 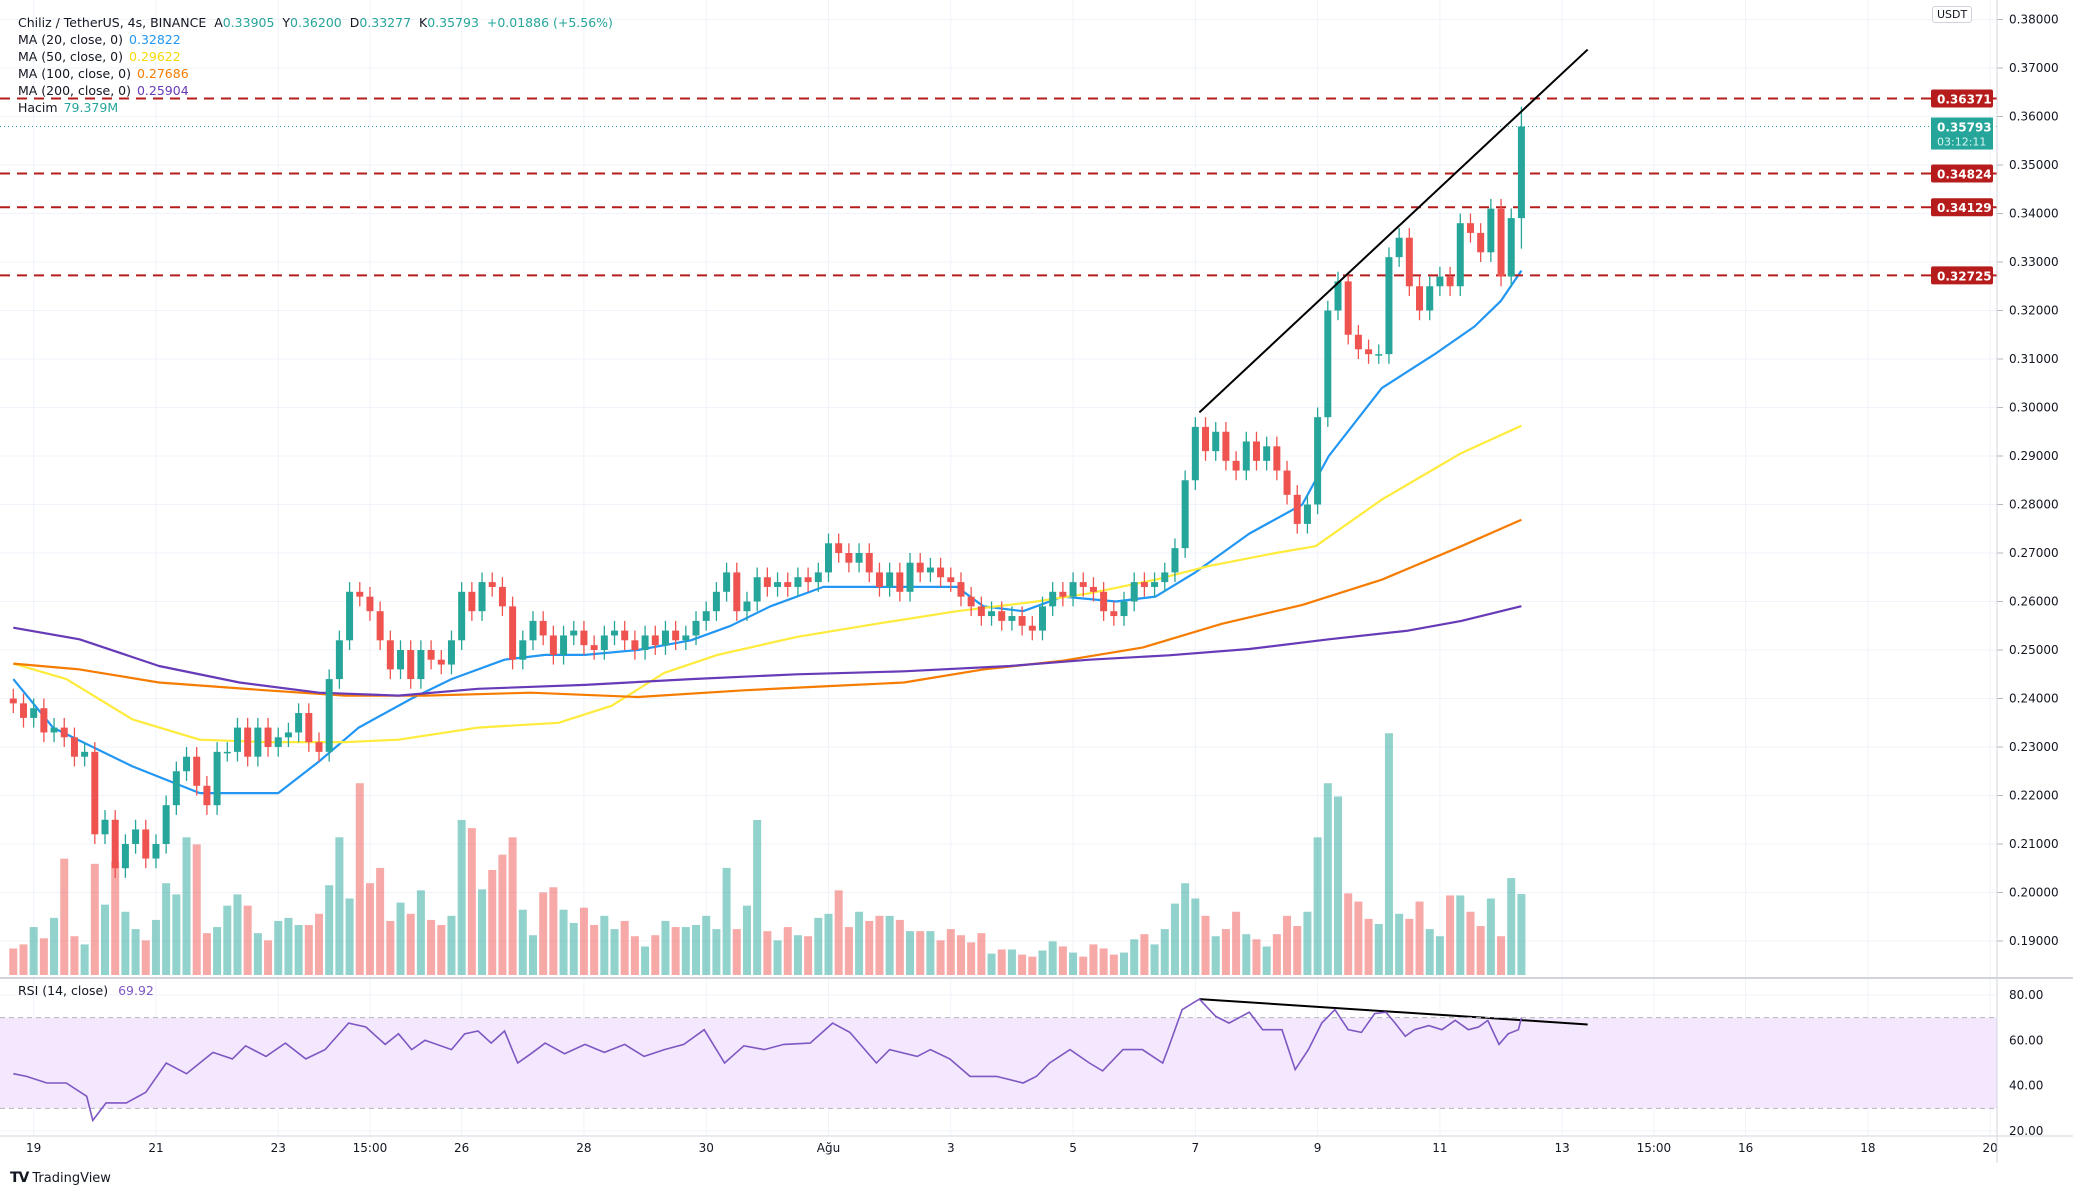 I want to click on rsi-pane, so click(x=998, y=1060).